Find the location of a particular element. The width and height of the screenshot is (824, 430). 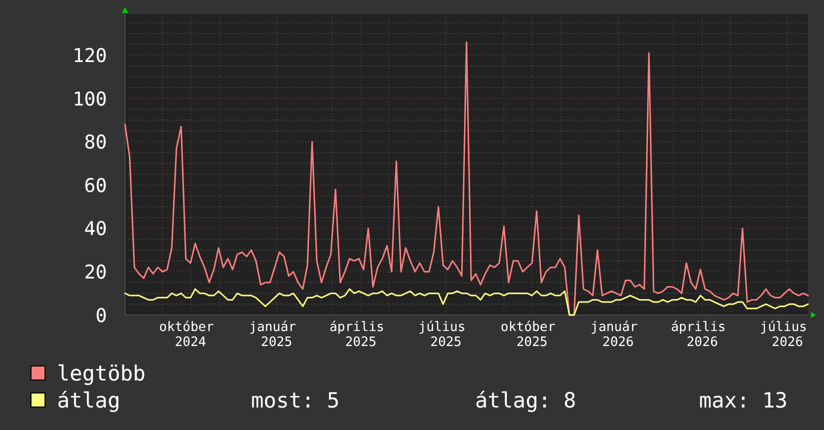

y-tick-label: 60 is located at coordinates (95, 185).